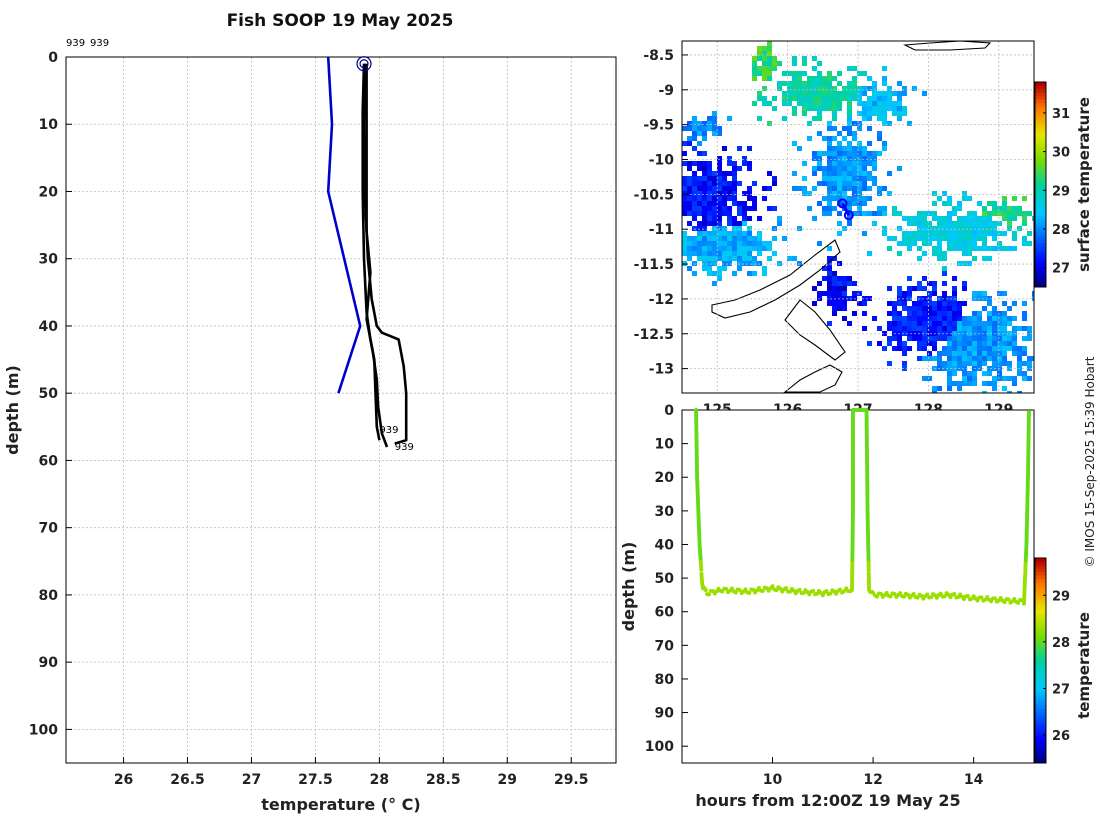 The width and height of the screenshot is (1100, 820). Describe the element at coordinates (665, 512) in the screenshot. I see `section-y-tick-label: 30` at that location.